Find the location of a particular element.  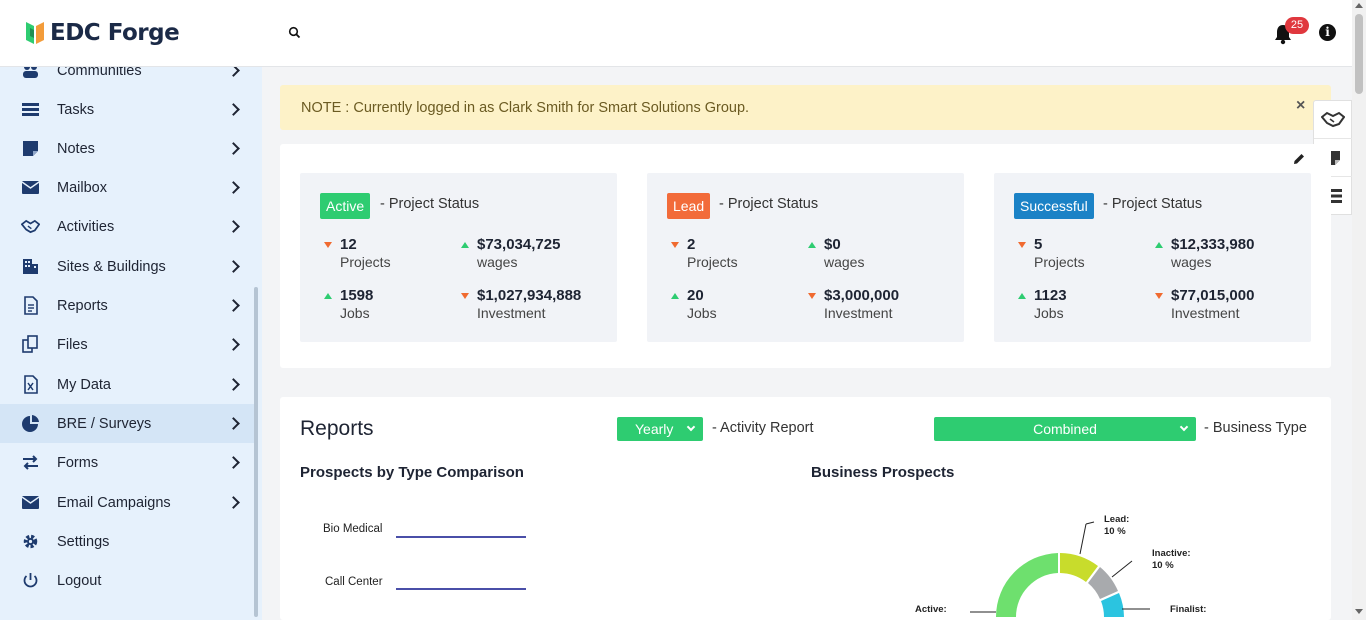

donut-slice-inactive is located at coordinates (1103, 583).